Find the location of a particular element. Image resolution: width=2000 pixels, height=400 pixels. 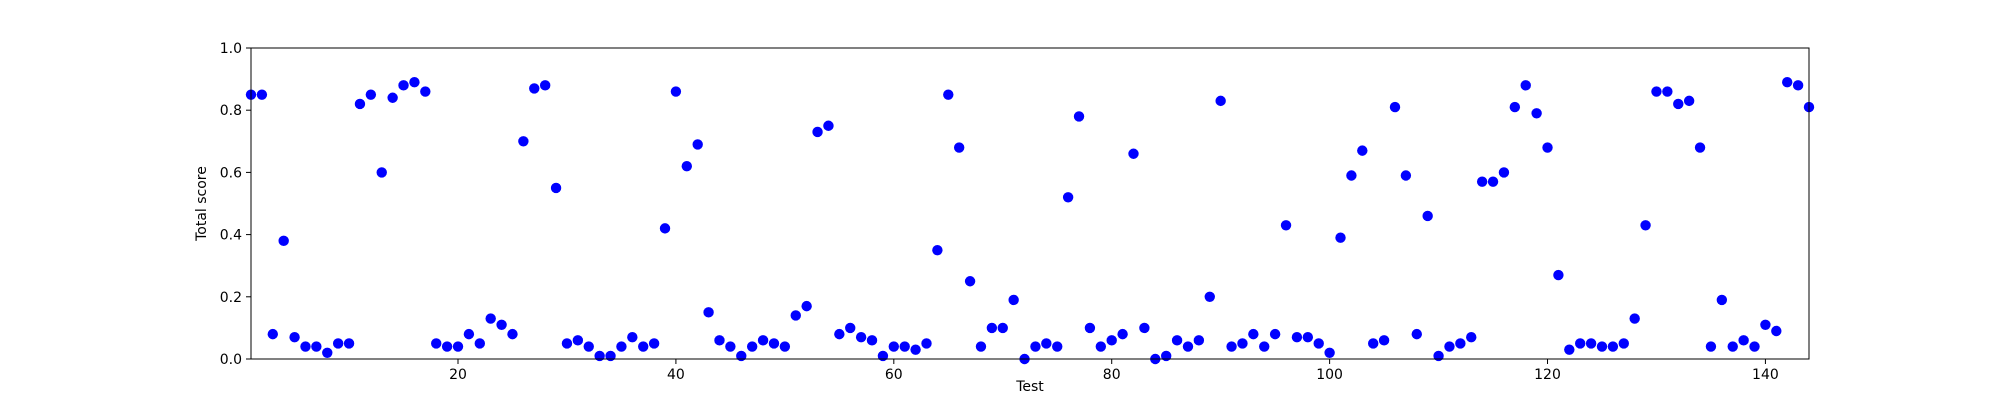

y-tick-label: 1.0 is located at coordinates (231, 49).